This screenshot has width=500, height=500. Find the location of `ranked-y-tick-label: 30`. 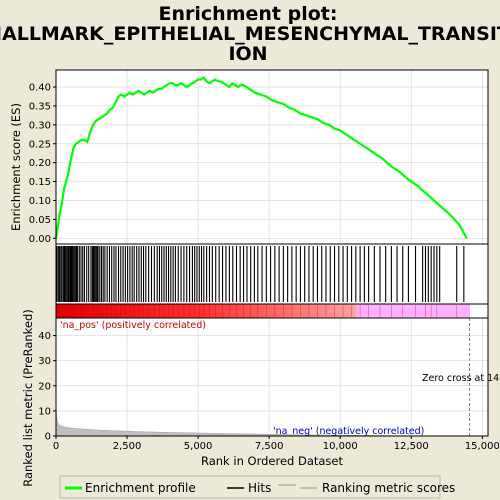

ranked-y-tick-label: 30 is located at coordinates (44, 361).